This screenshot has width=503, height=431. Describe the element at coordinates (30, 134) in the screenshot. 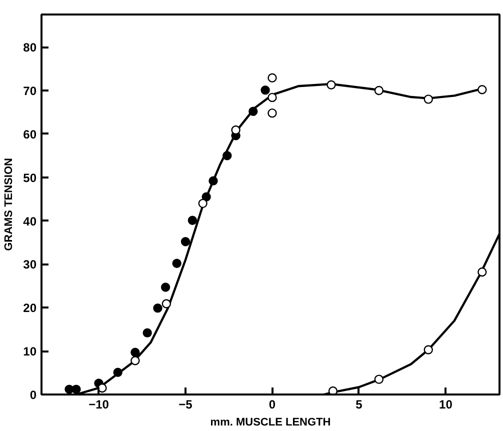

I see `y-tick-label: 60` at that location.